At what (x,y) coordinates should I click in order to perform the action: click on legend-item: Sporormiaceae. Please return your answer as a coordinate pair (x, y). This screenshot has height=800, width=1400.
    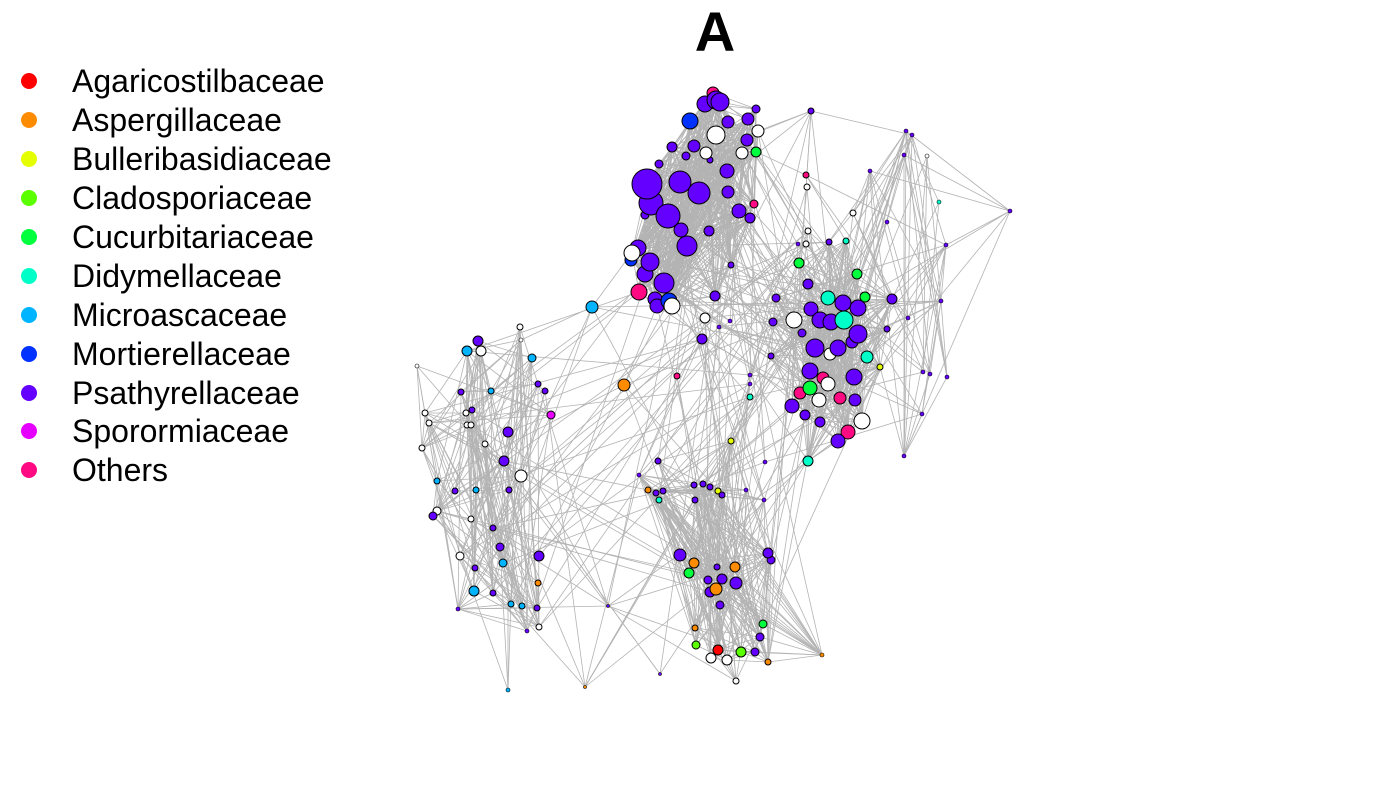
    Looking at the image, I should click on (175, 431).